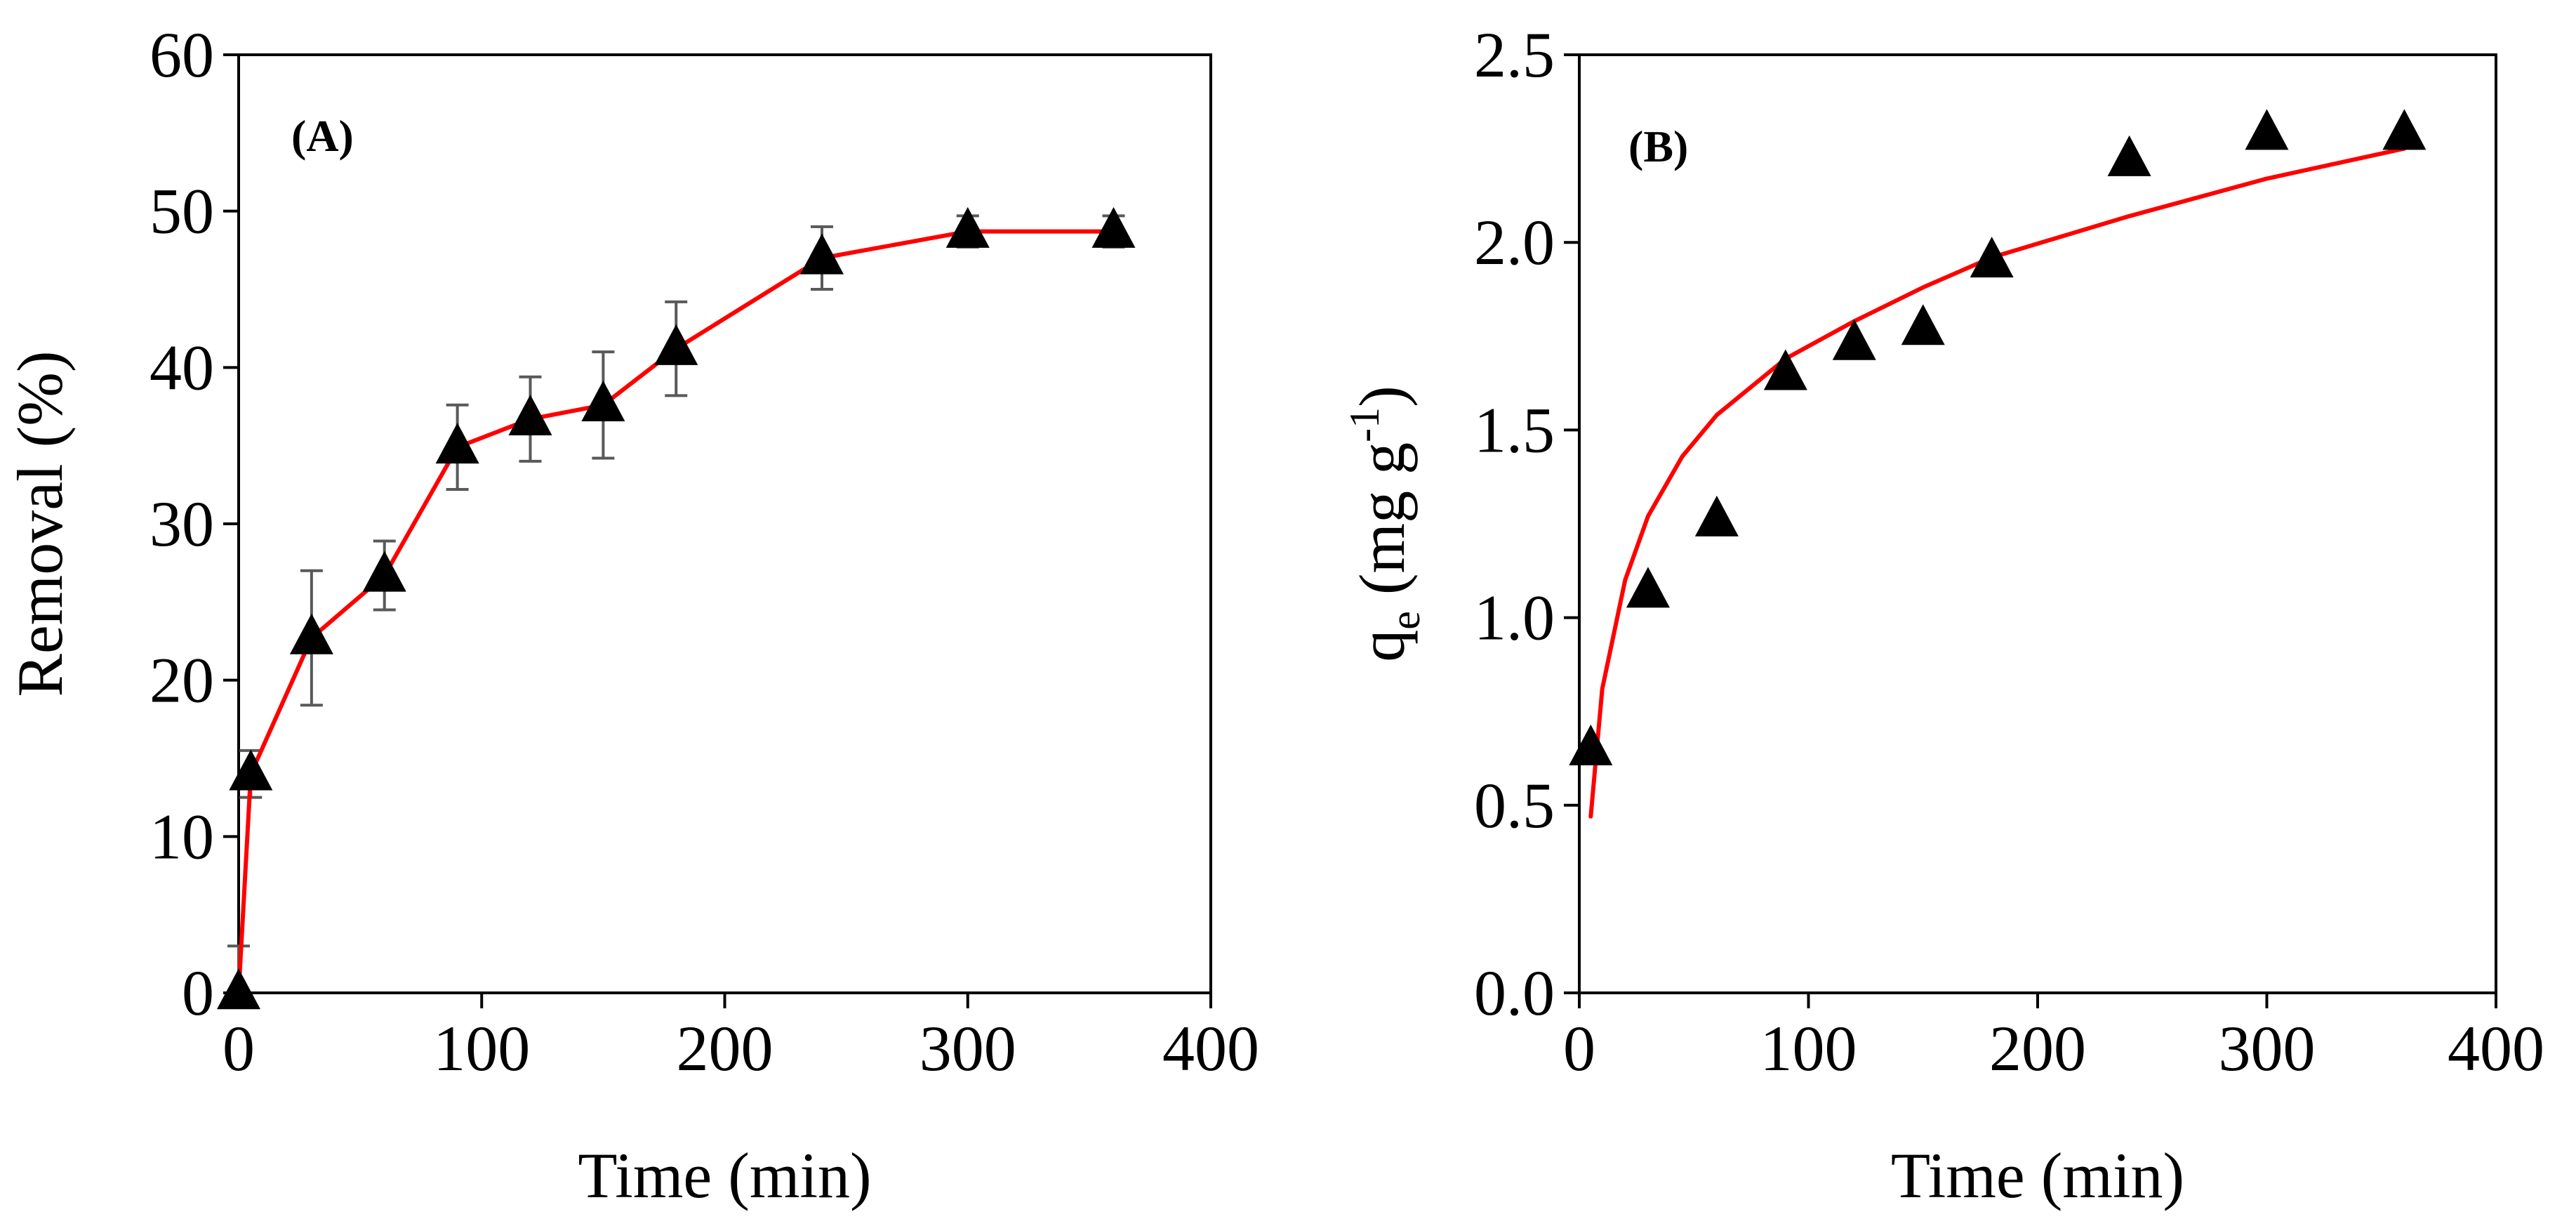 This screenshot has height=1226, width=2576. Describe the element at coordinates (1515, 55) in the screenshot. I see `y-tick-label: 2.5` at that location.